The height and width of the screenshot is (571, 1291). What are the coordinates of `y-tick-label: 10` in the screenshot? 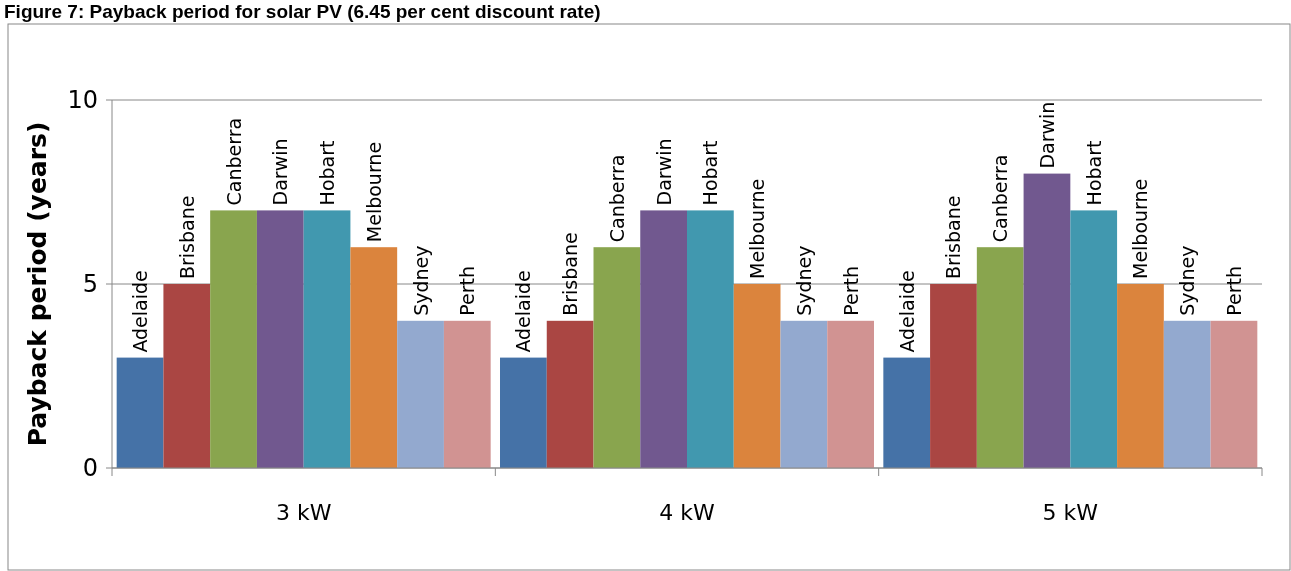 It's located at (82, 100).